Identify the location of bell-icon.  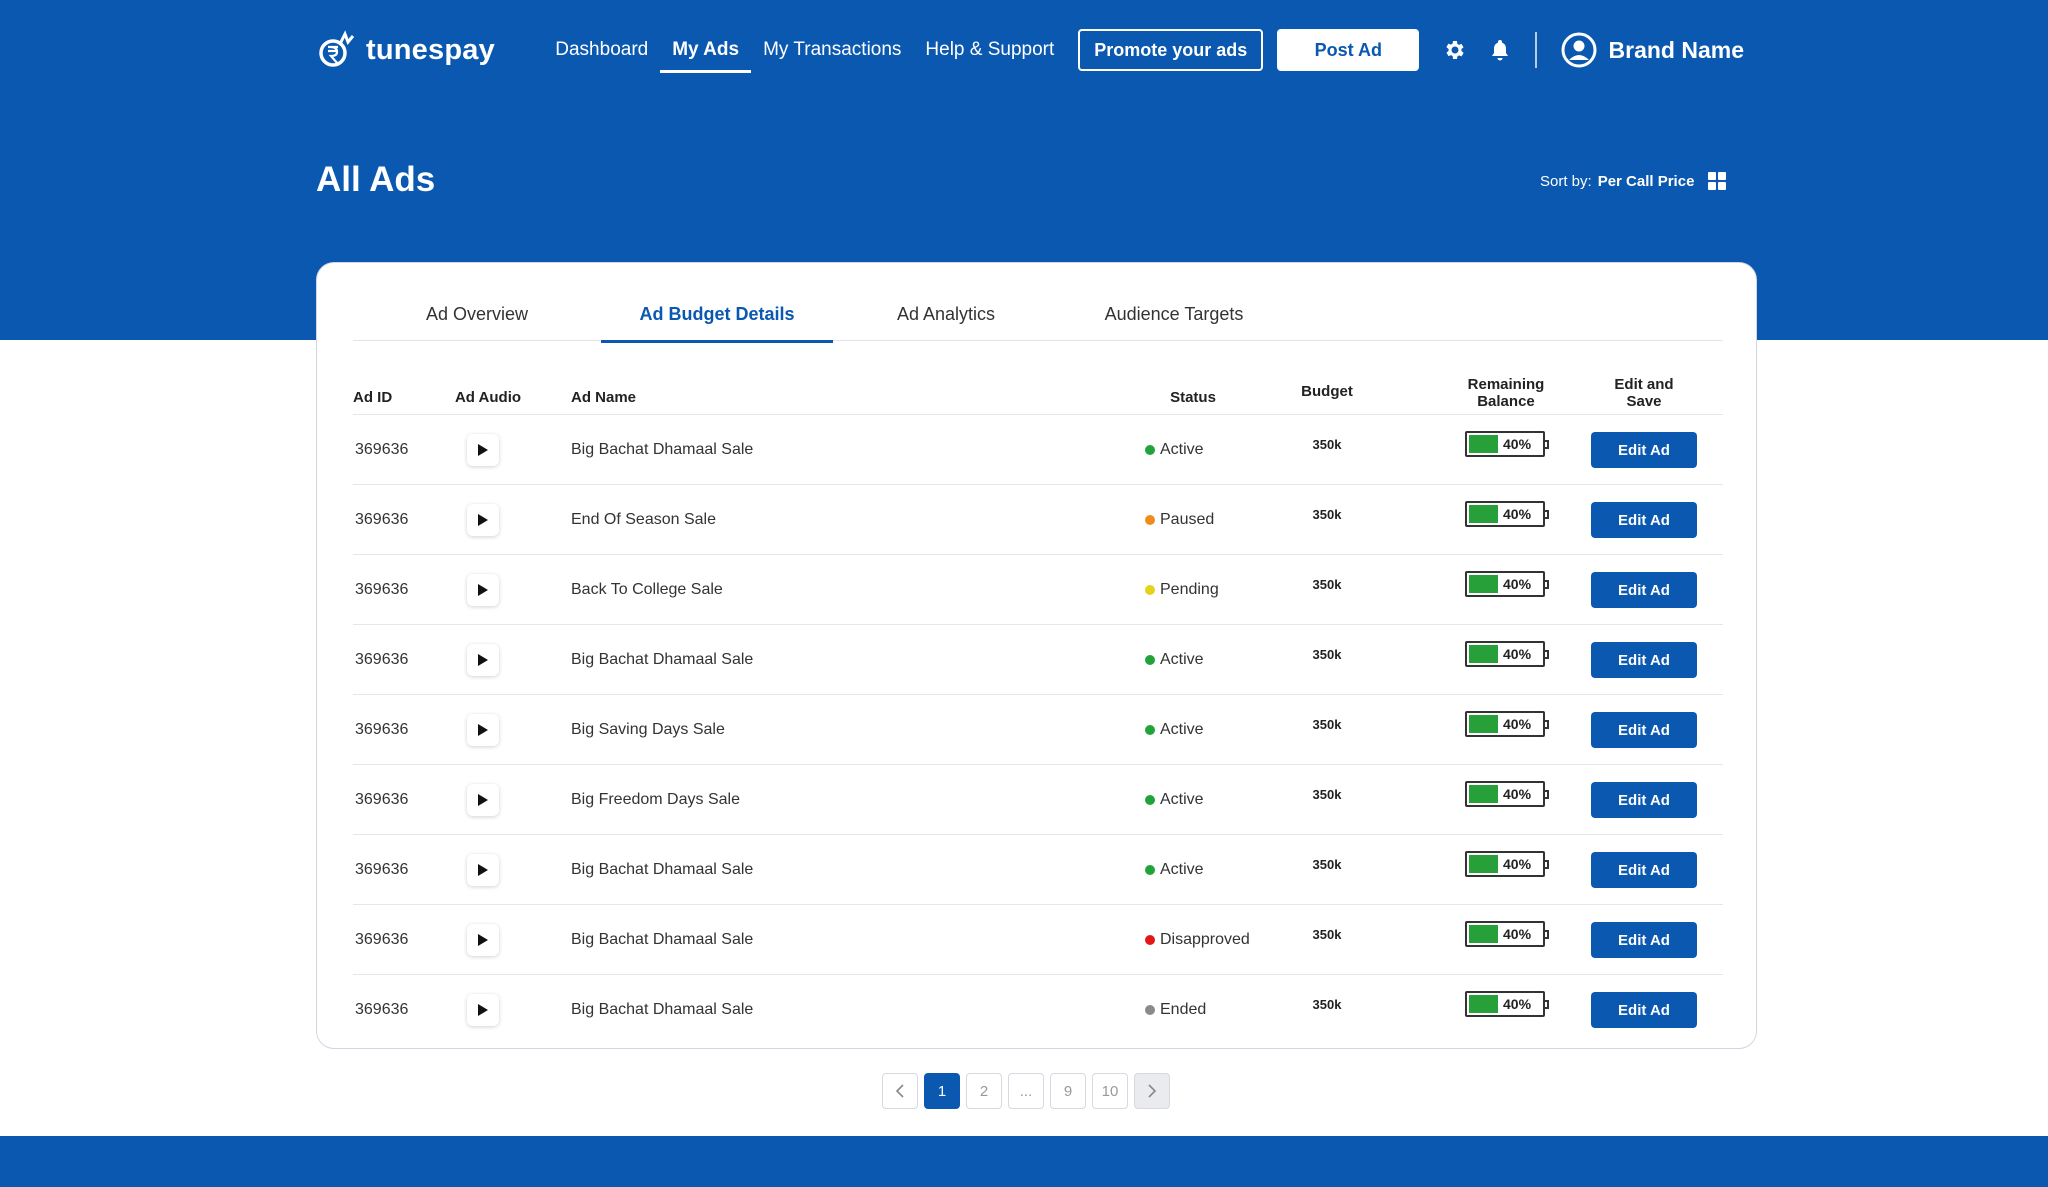
(1500, 50).